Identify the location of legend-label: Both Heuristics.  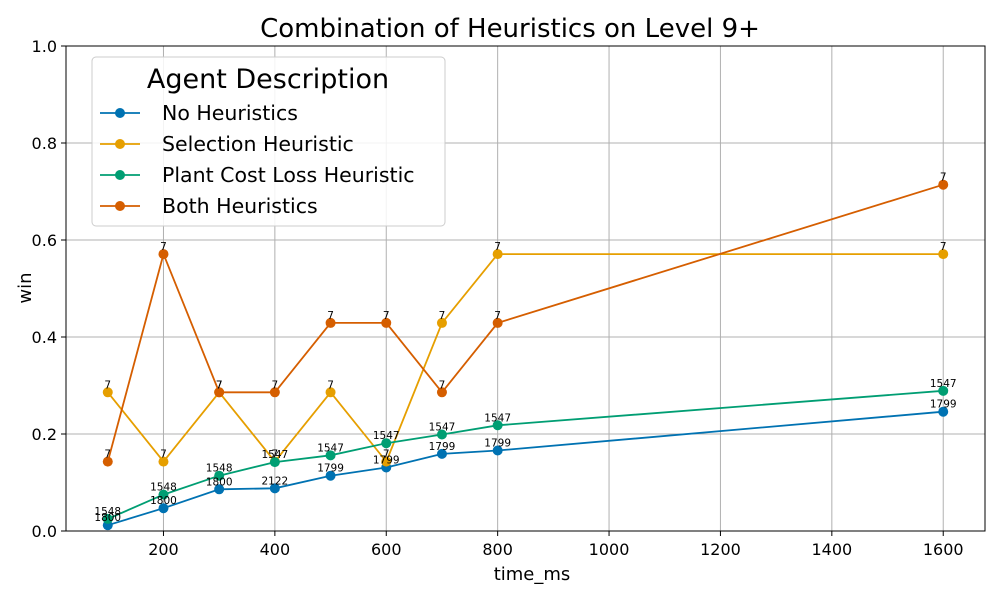
(240, 206).